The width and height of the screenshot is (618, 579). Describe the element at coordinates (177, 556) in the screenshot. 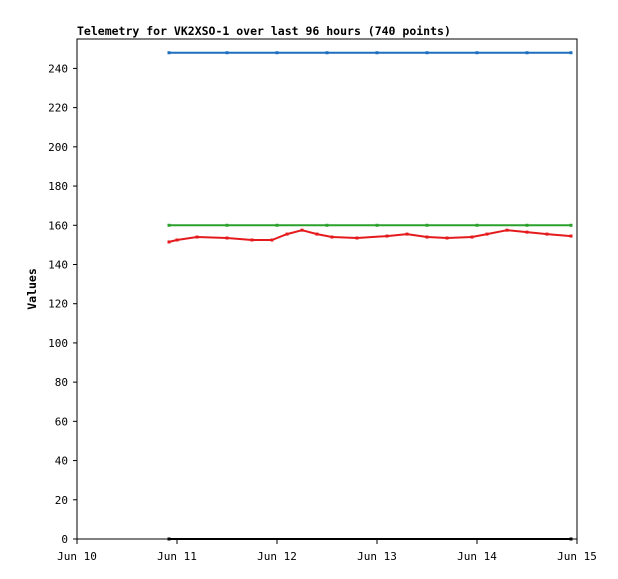

I see `x-tick-label: Jun 11` at that location.